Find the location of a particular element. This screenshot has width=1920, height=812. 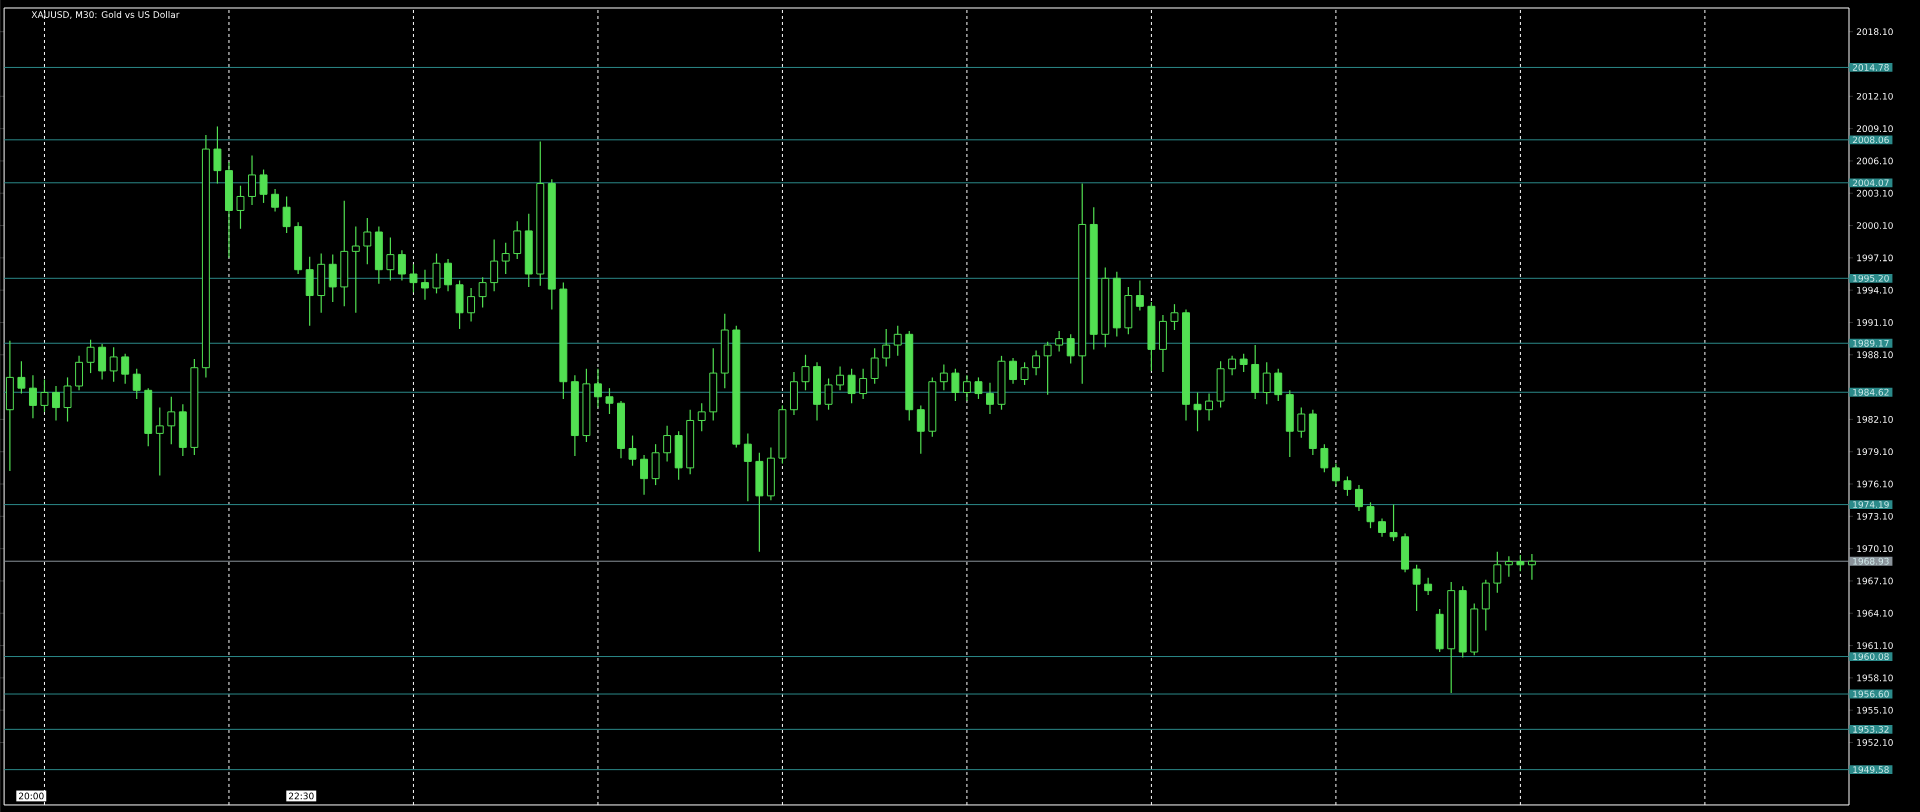

ref-line-label: 2008.06 is located at coordinates (1870, 140).